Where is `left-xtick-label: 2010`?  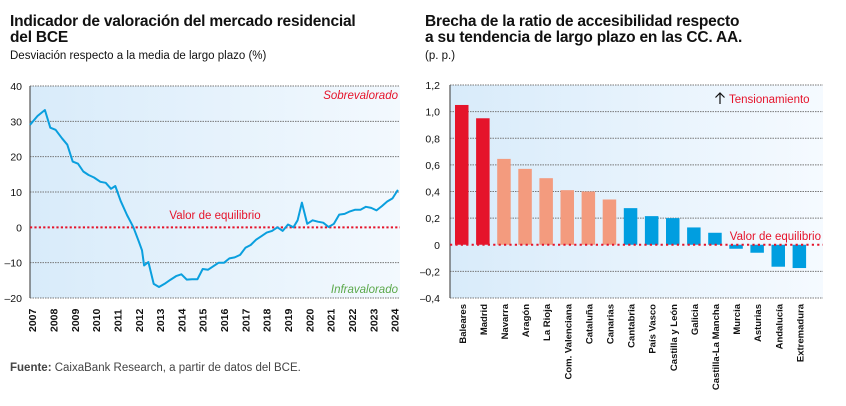
left-xtick-label: 2010 is located at coordinates (97, 320).